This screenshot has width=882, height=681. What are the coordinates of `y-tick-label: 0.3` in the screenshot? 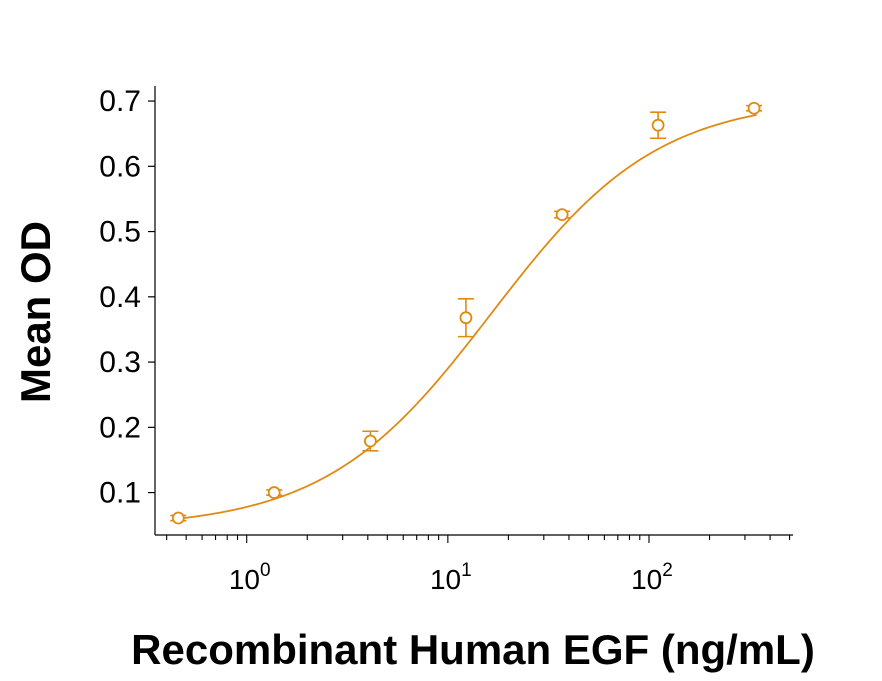 It's located at (120, 362).